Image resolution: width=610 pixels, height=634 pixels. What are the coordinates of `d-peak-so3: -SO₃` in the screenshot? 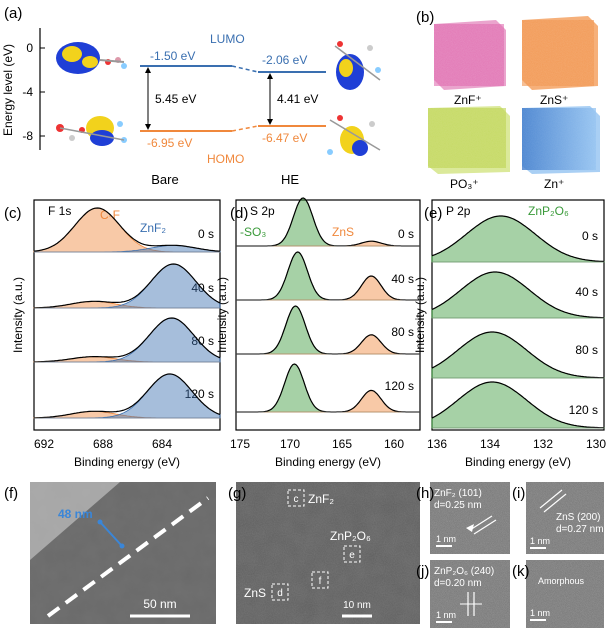 It's located at (253, 232).